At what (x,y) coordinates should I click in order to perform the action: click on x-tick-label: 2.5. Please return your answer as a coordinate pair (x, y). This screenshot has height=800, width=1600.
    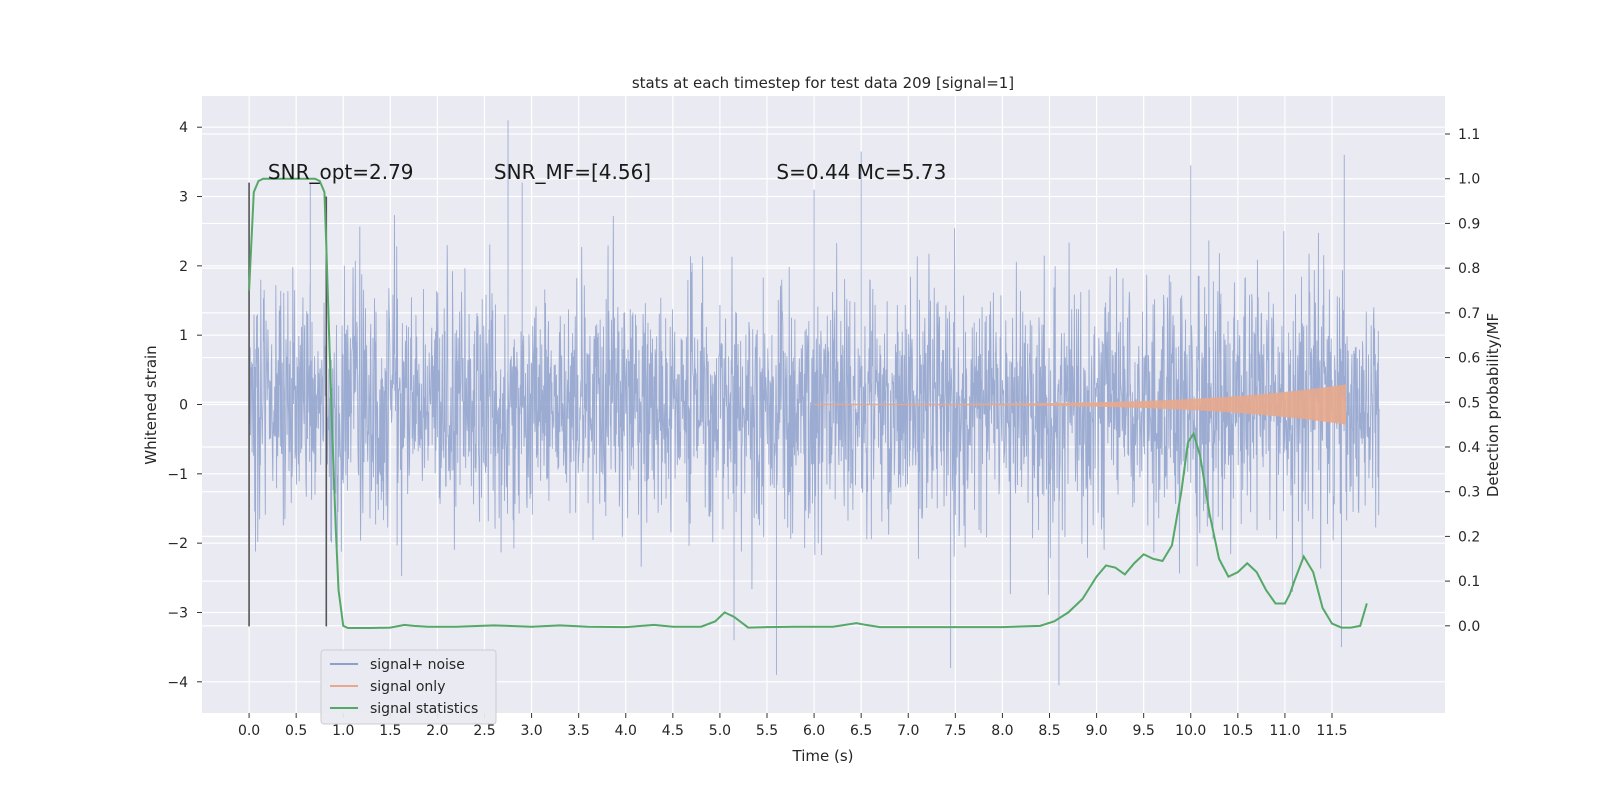
    Looking at the image, I should click on (484, 731).